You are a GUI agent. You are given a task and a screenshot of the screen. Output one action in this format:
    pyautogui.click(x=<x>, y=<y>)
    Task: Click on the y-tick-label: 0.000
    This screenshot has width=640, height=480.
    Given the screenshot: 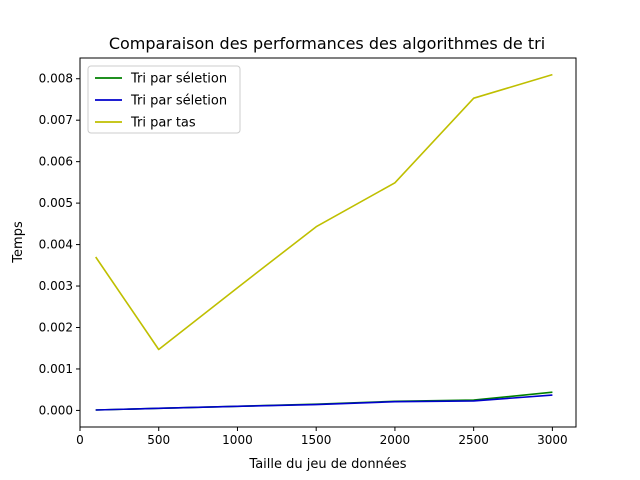 What is the action you would take?
    pyautogui.click(x=56, y=410)
    